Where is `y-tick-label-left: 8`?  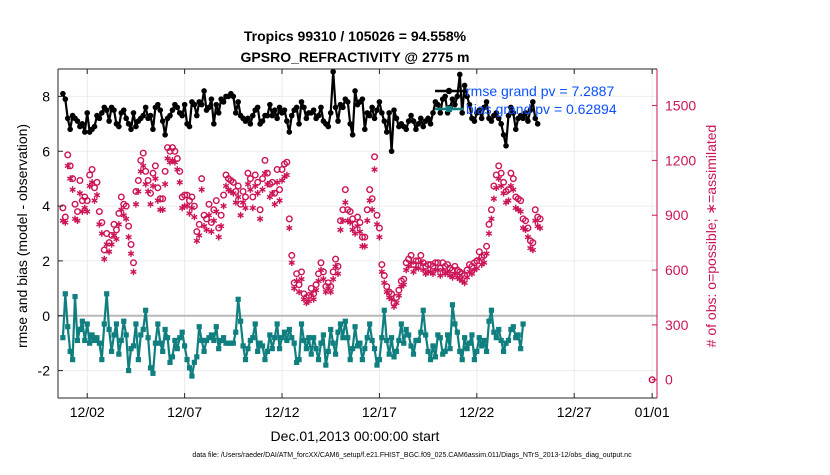 y-tick-label-left: 8 is located at coordinates (46, 96).